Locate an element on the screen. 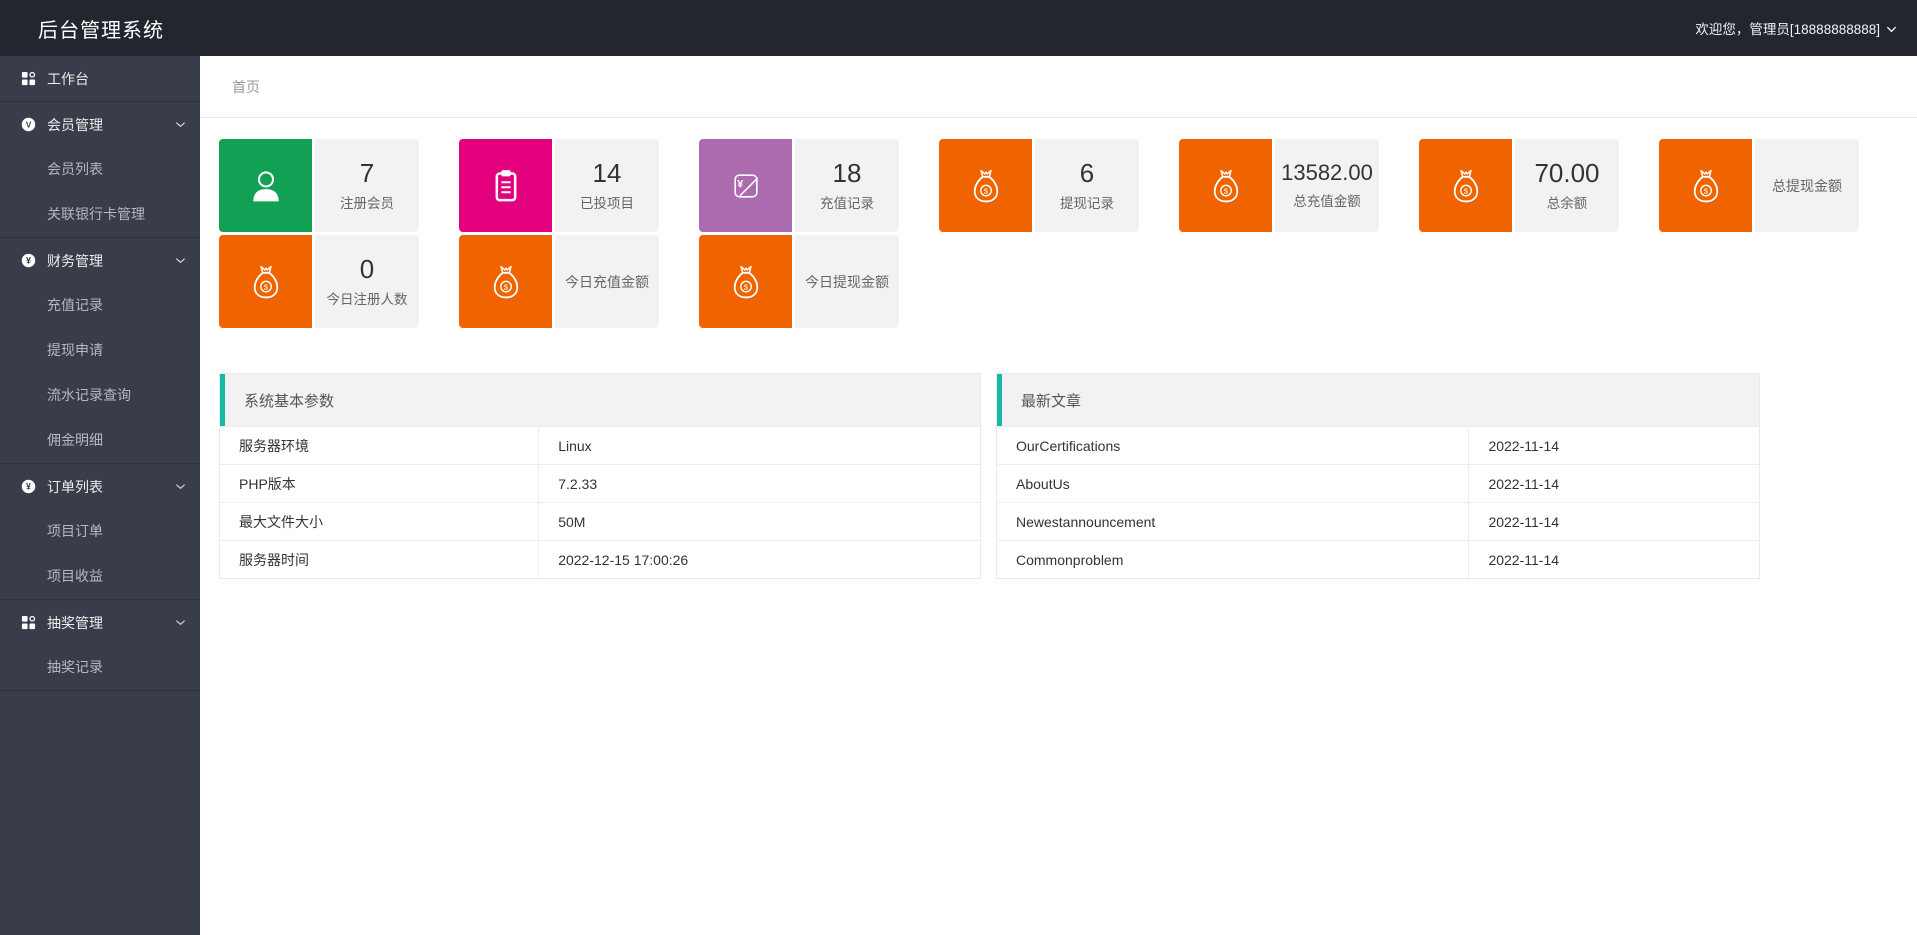  table-row: Newestannouncement 2022-11-14 is located at coordinates (1378, 521).